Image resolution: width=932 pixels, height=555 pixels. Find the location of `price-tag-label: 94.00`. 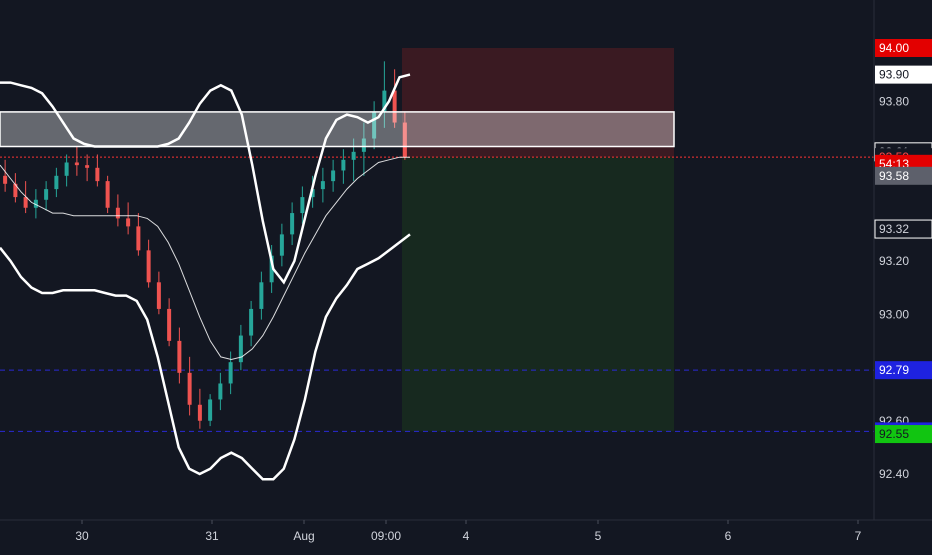

price-tag-label: 94.00 is located at coordinates (894, 48).